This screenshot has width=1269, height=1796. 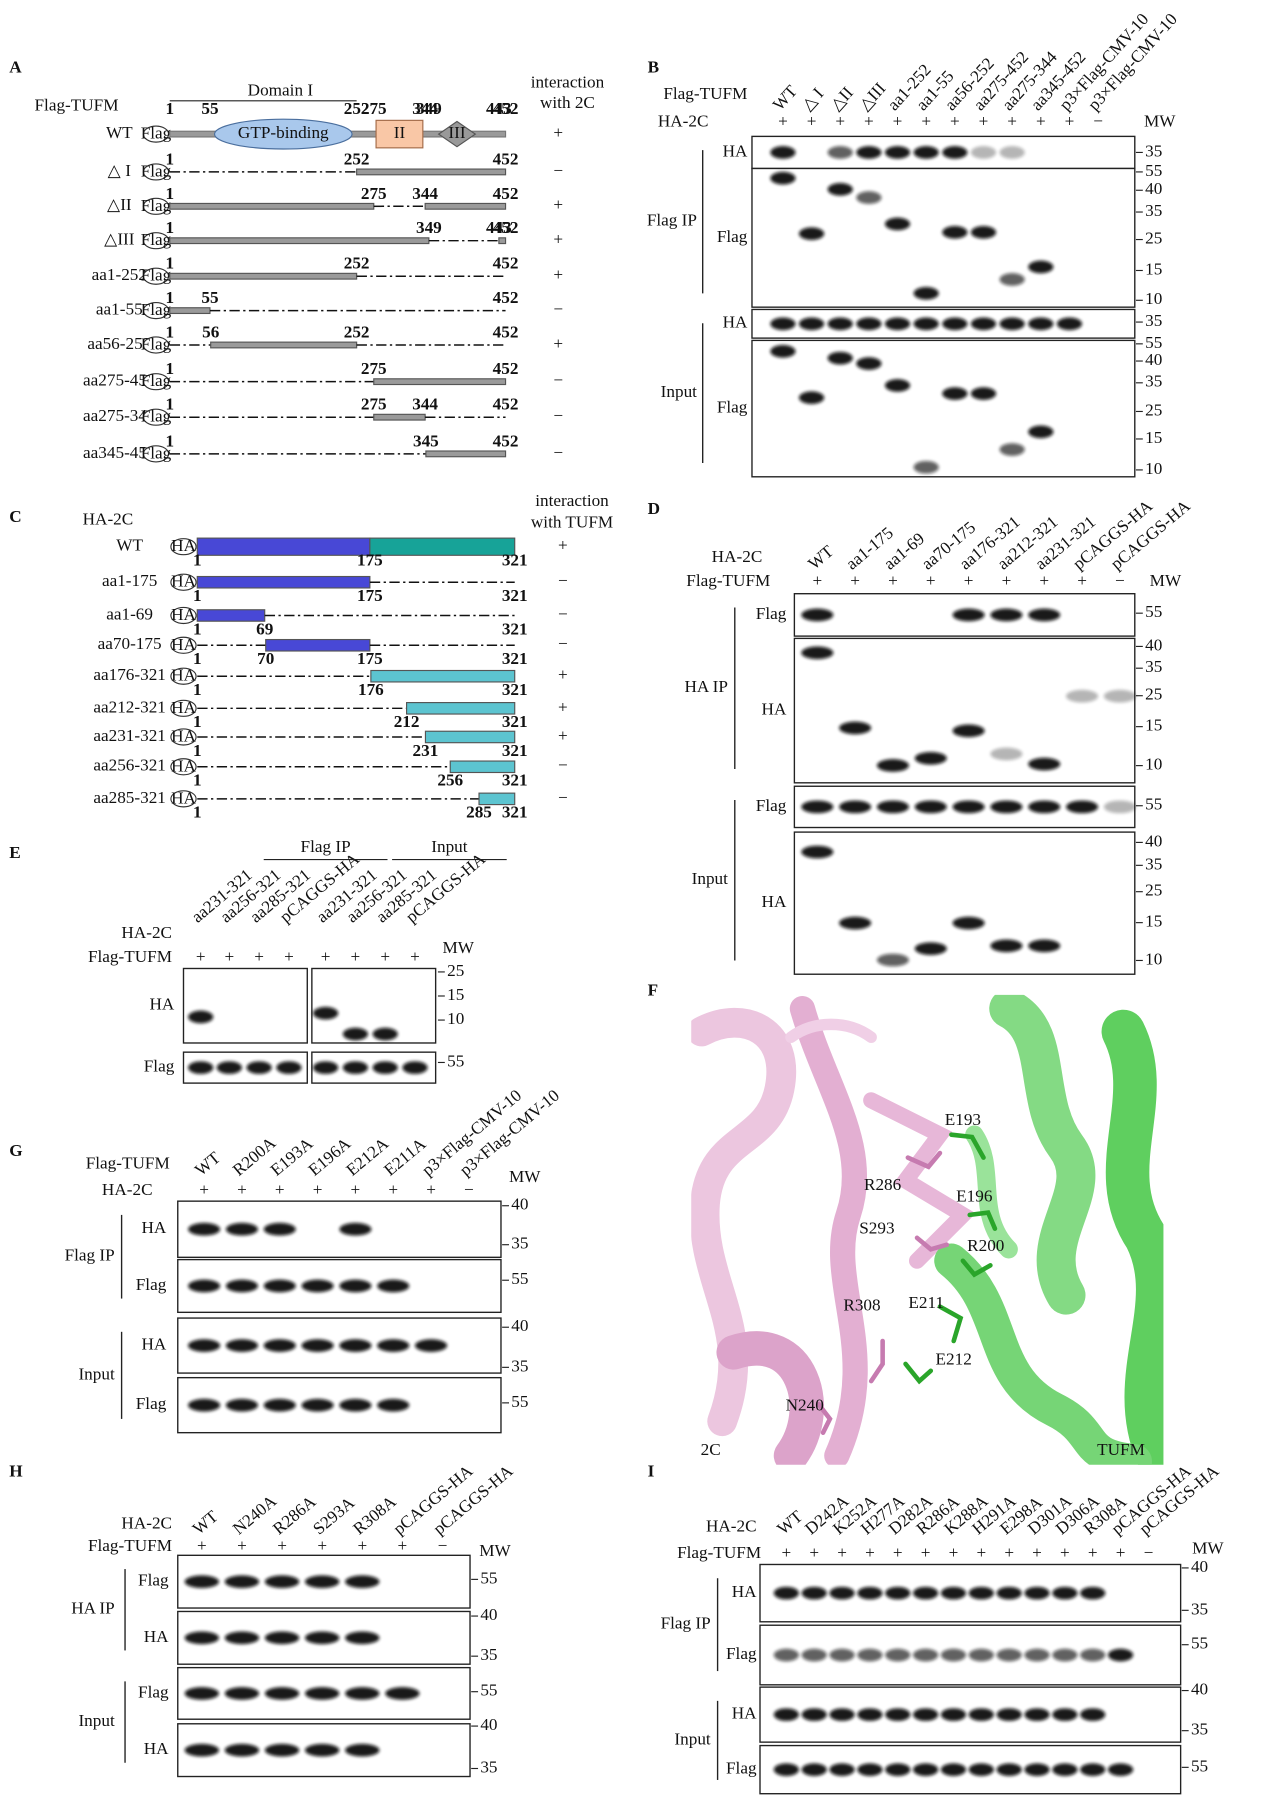 What do you see at coordinates (146, 932) in the screenshot?
I see `lanes-title: HA-2C` at bounding box center [146, 932].